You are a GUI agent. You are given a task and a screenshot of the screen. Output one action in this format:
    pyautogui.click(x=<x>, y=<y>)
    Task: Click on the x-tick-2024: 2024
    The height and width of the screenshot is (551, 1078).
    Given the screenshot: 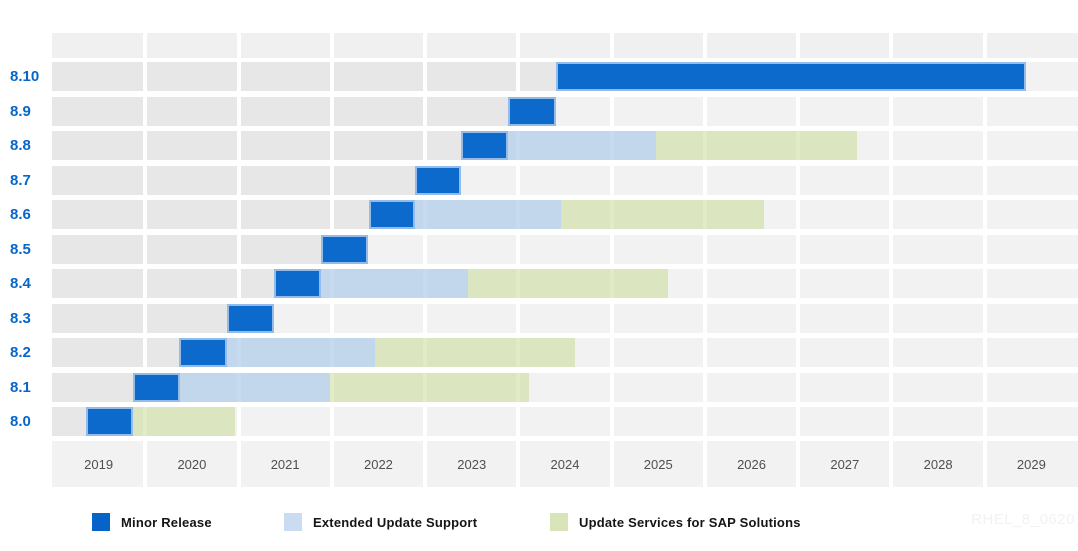 What is the action you would take?
    pyautogui.click(x=565, y=464)
    